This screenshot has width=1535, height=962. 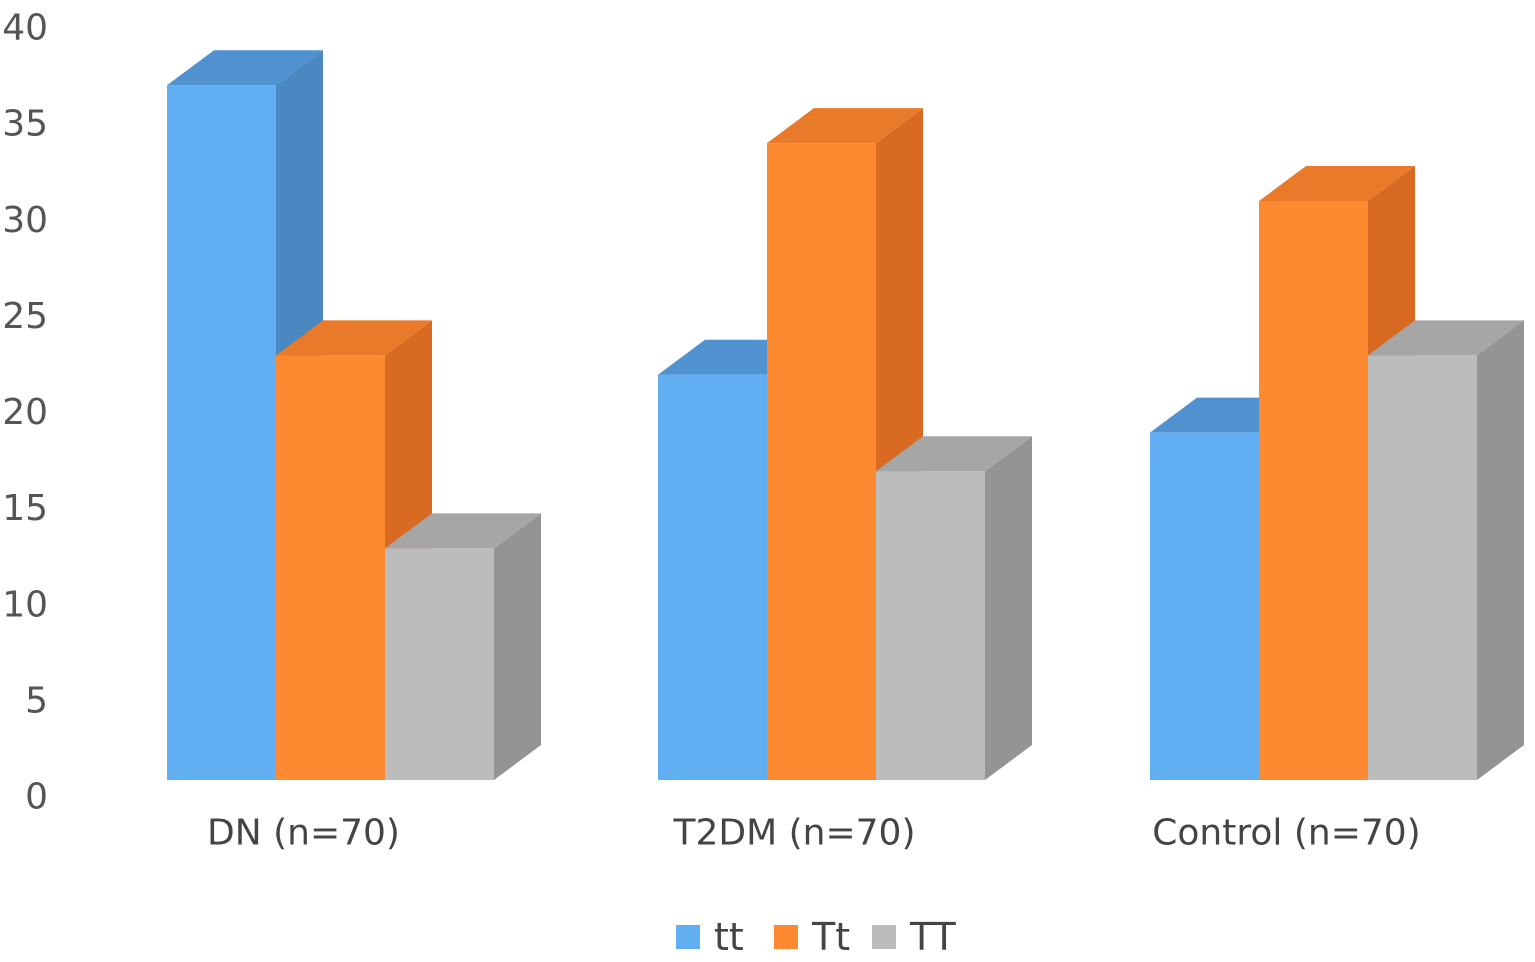 What do you see at coordinates (710, 937) in the screenshot?
I see `legend-item-tt: tt` at bounding box center [710, 937].